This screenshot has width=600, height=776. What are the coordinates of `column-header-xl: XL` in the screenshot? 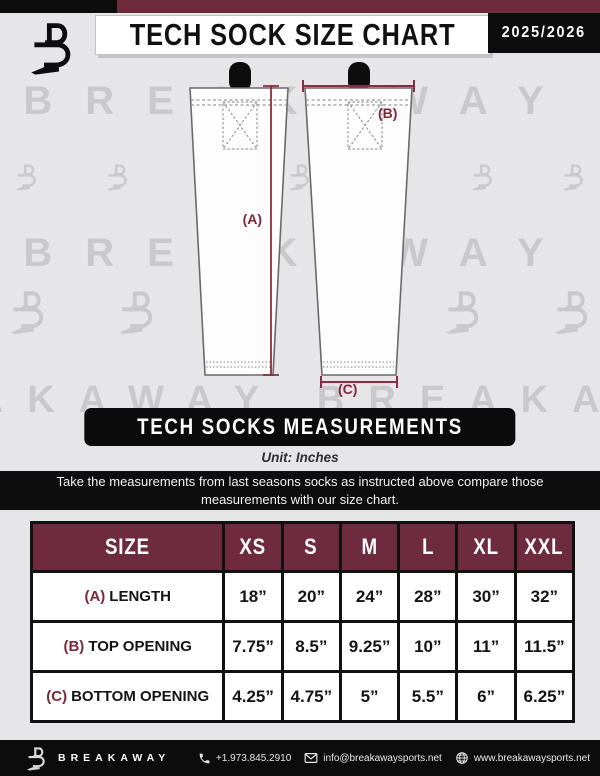 It's located at (486, 547).